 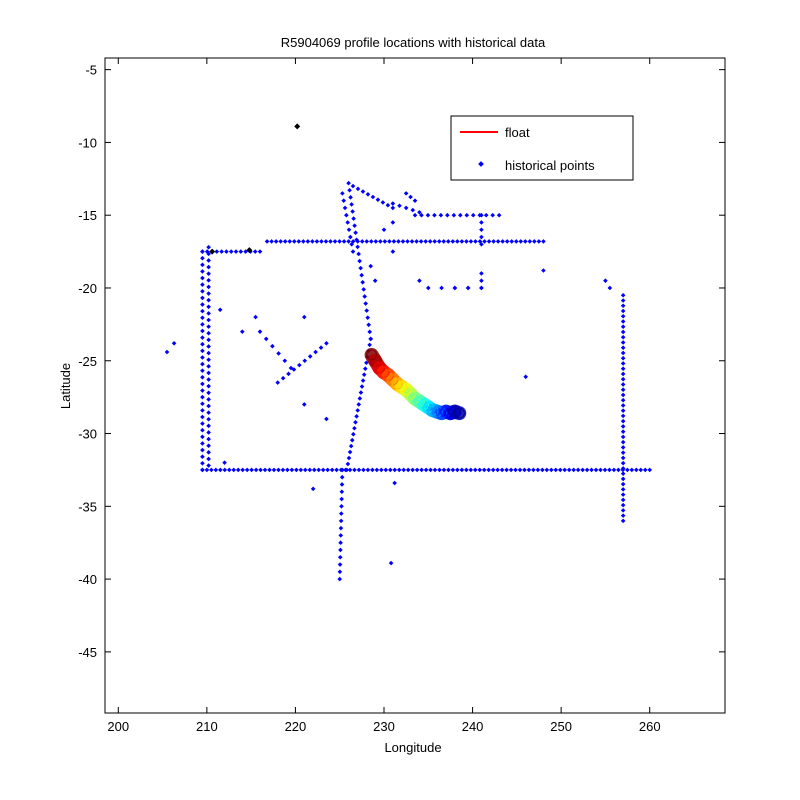 What do you see at coordinates (384, 726) in the screenshot?
I see `x-tick-label: 230` at bounding box center [384, 726].